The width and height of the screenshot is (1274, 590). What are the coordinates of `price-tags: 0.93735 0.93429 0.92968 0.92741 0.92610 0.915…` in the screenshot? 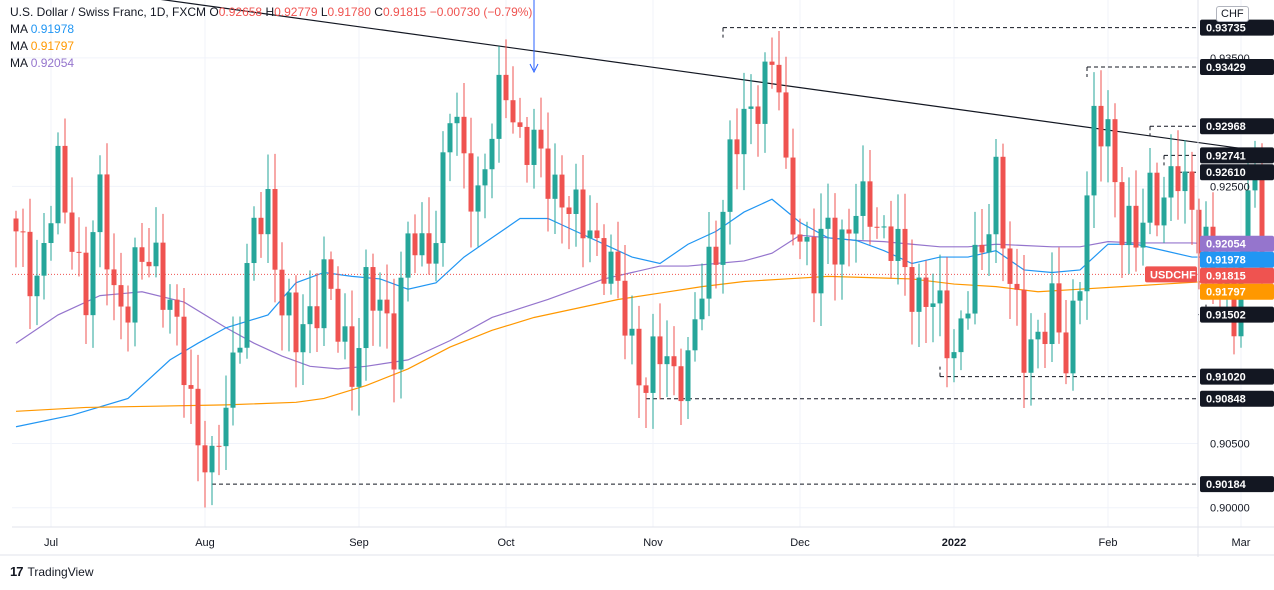 It's located at (1209, 256).